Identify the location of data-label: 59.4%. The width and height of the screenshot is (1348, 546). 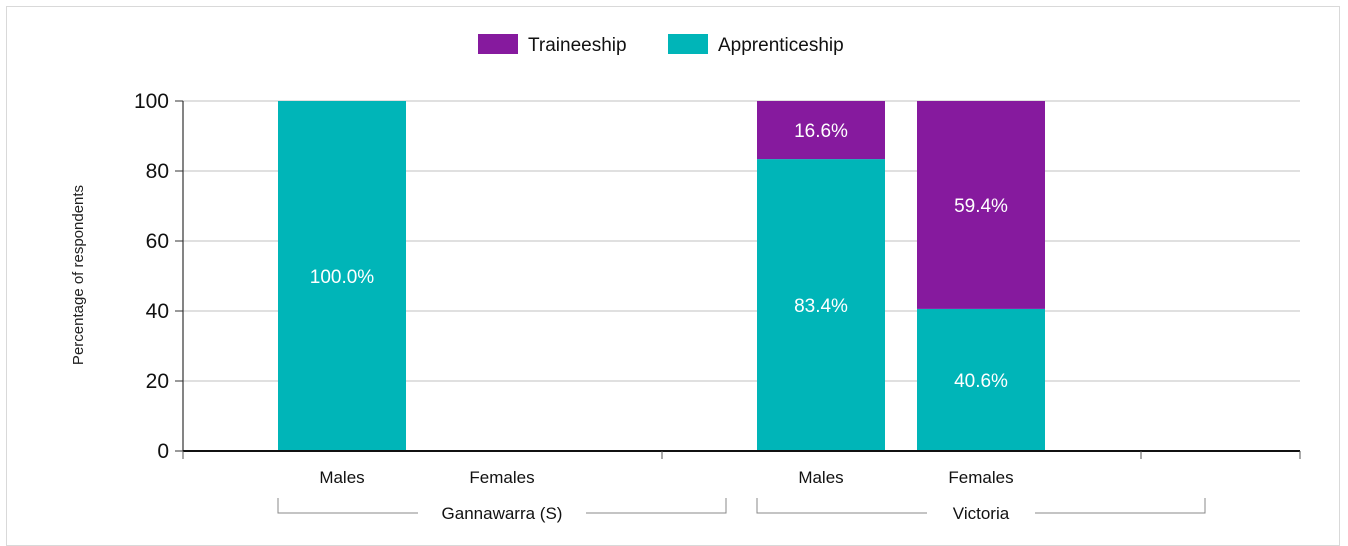
(981, 206).